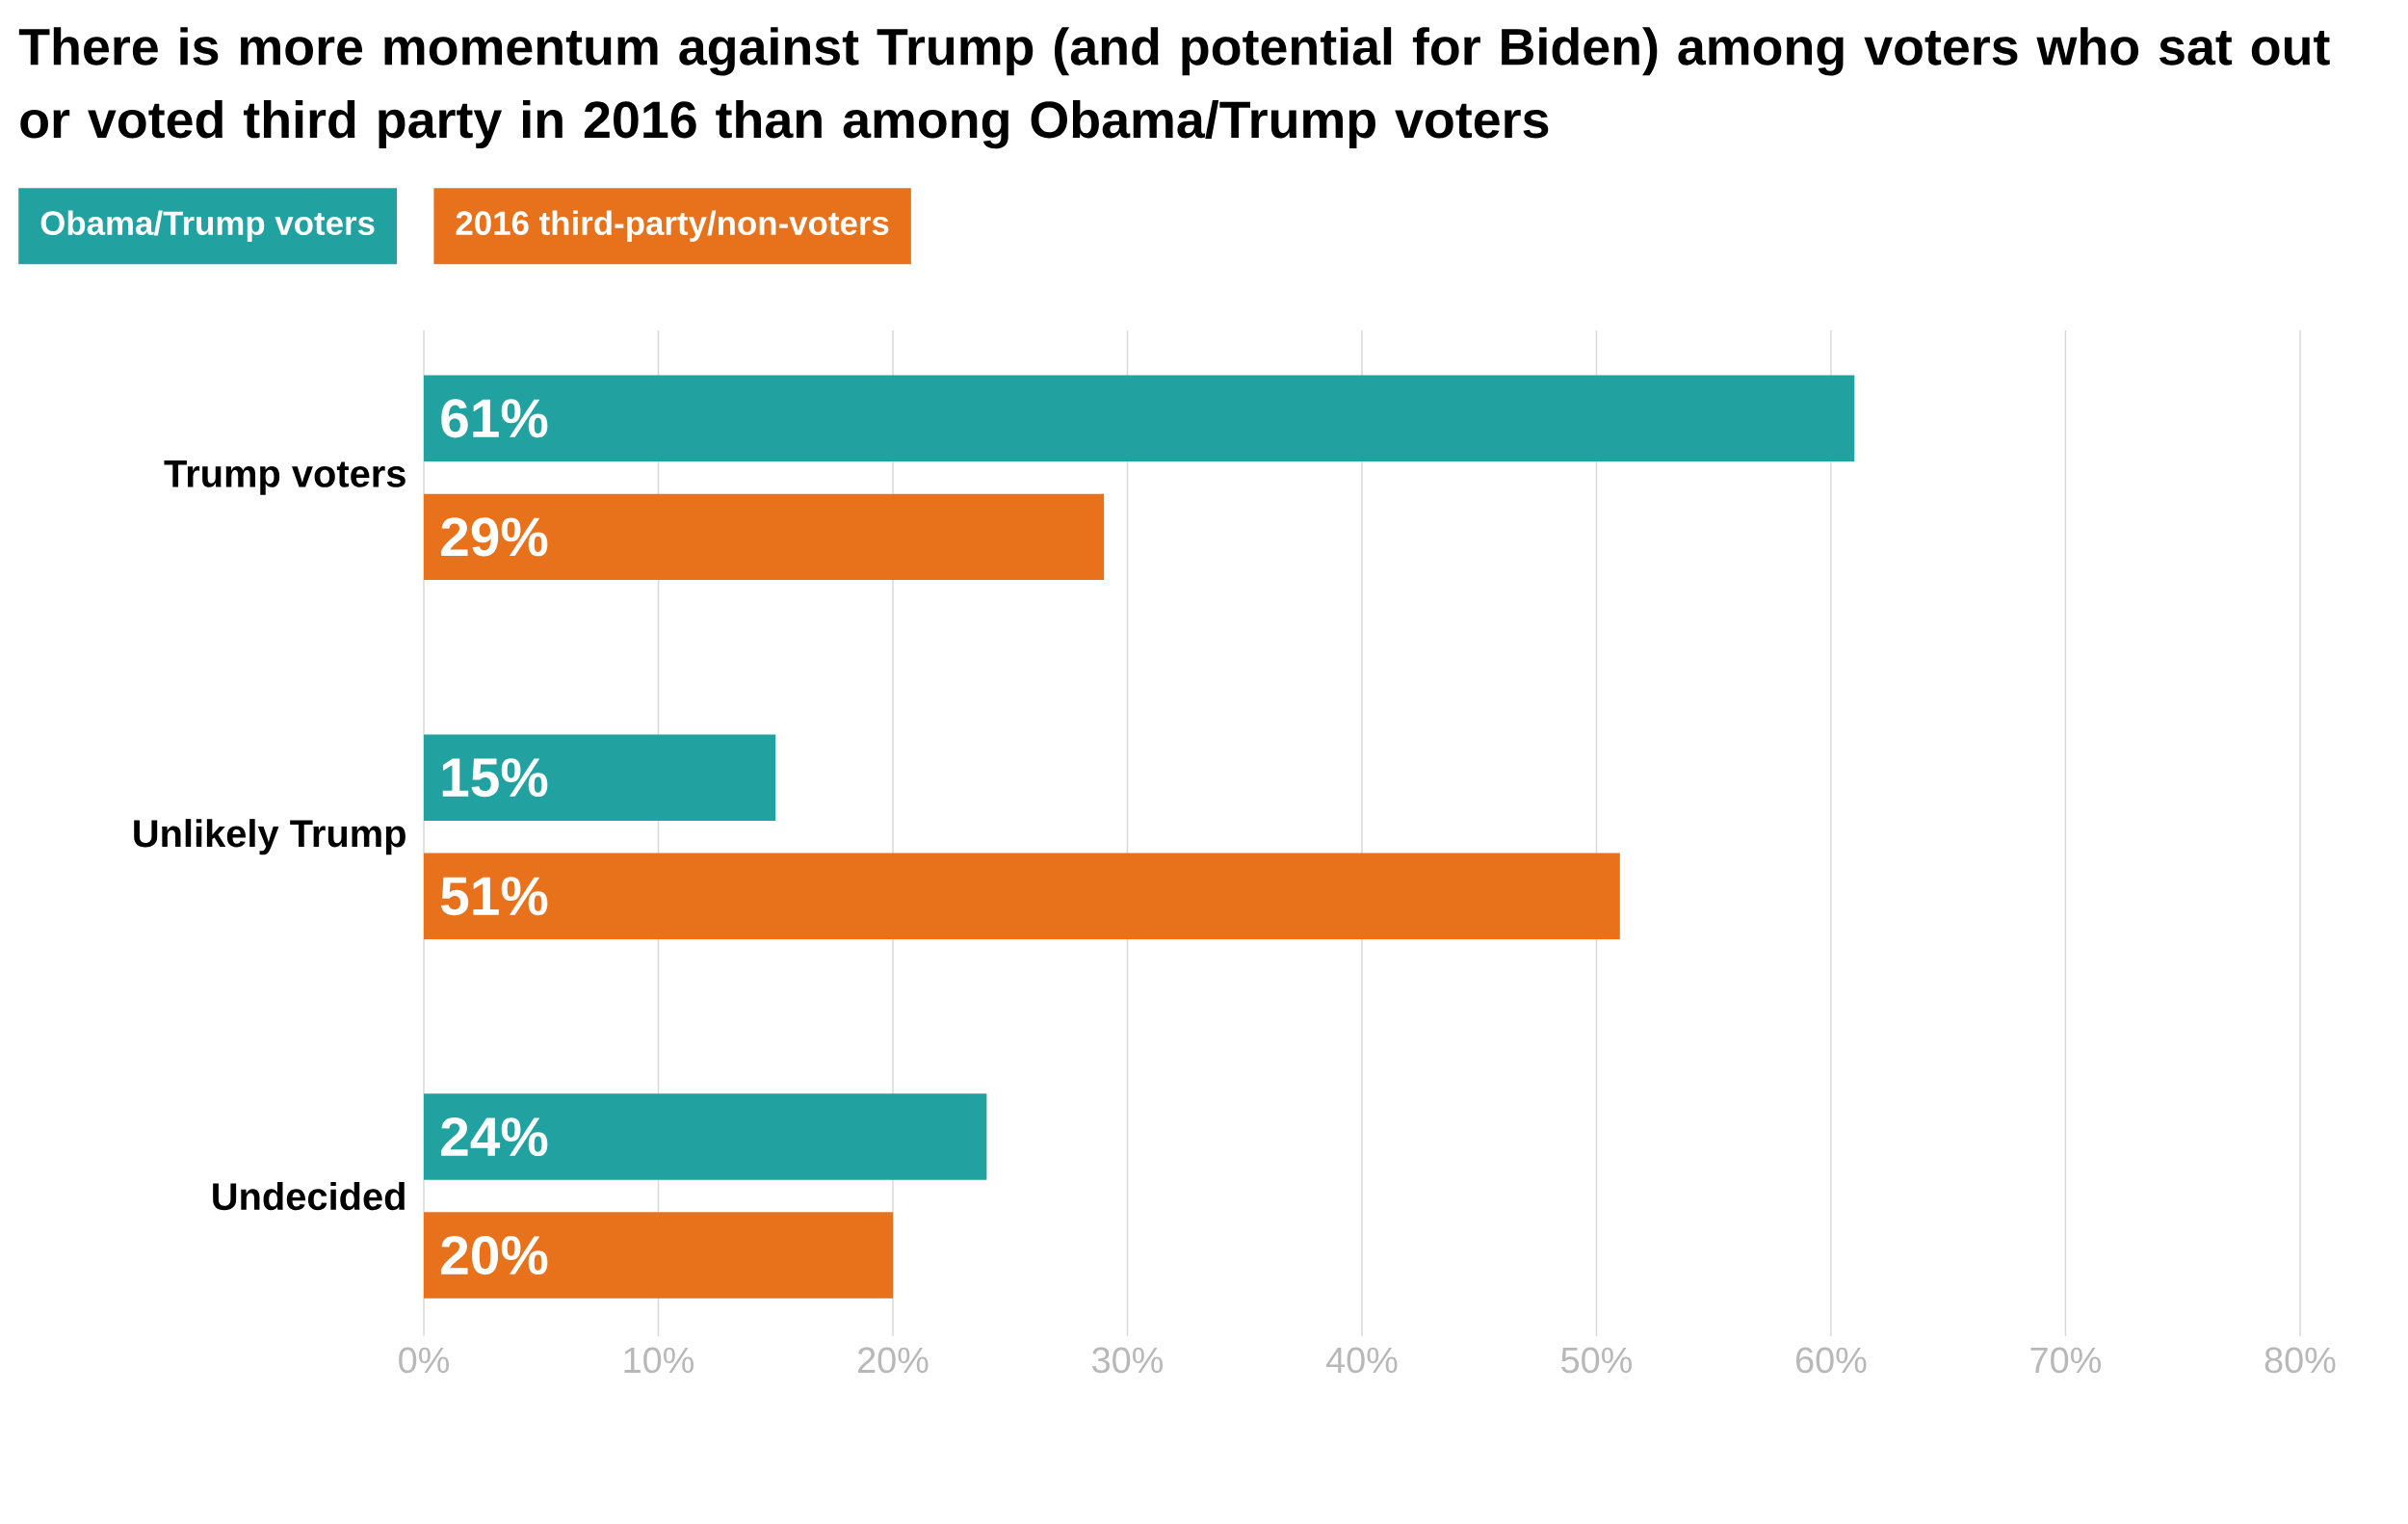  Describe the element at coordinates (2065, 1360) in the screenshot. I see `x-tick-label: 70%` at that location.